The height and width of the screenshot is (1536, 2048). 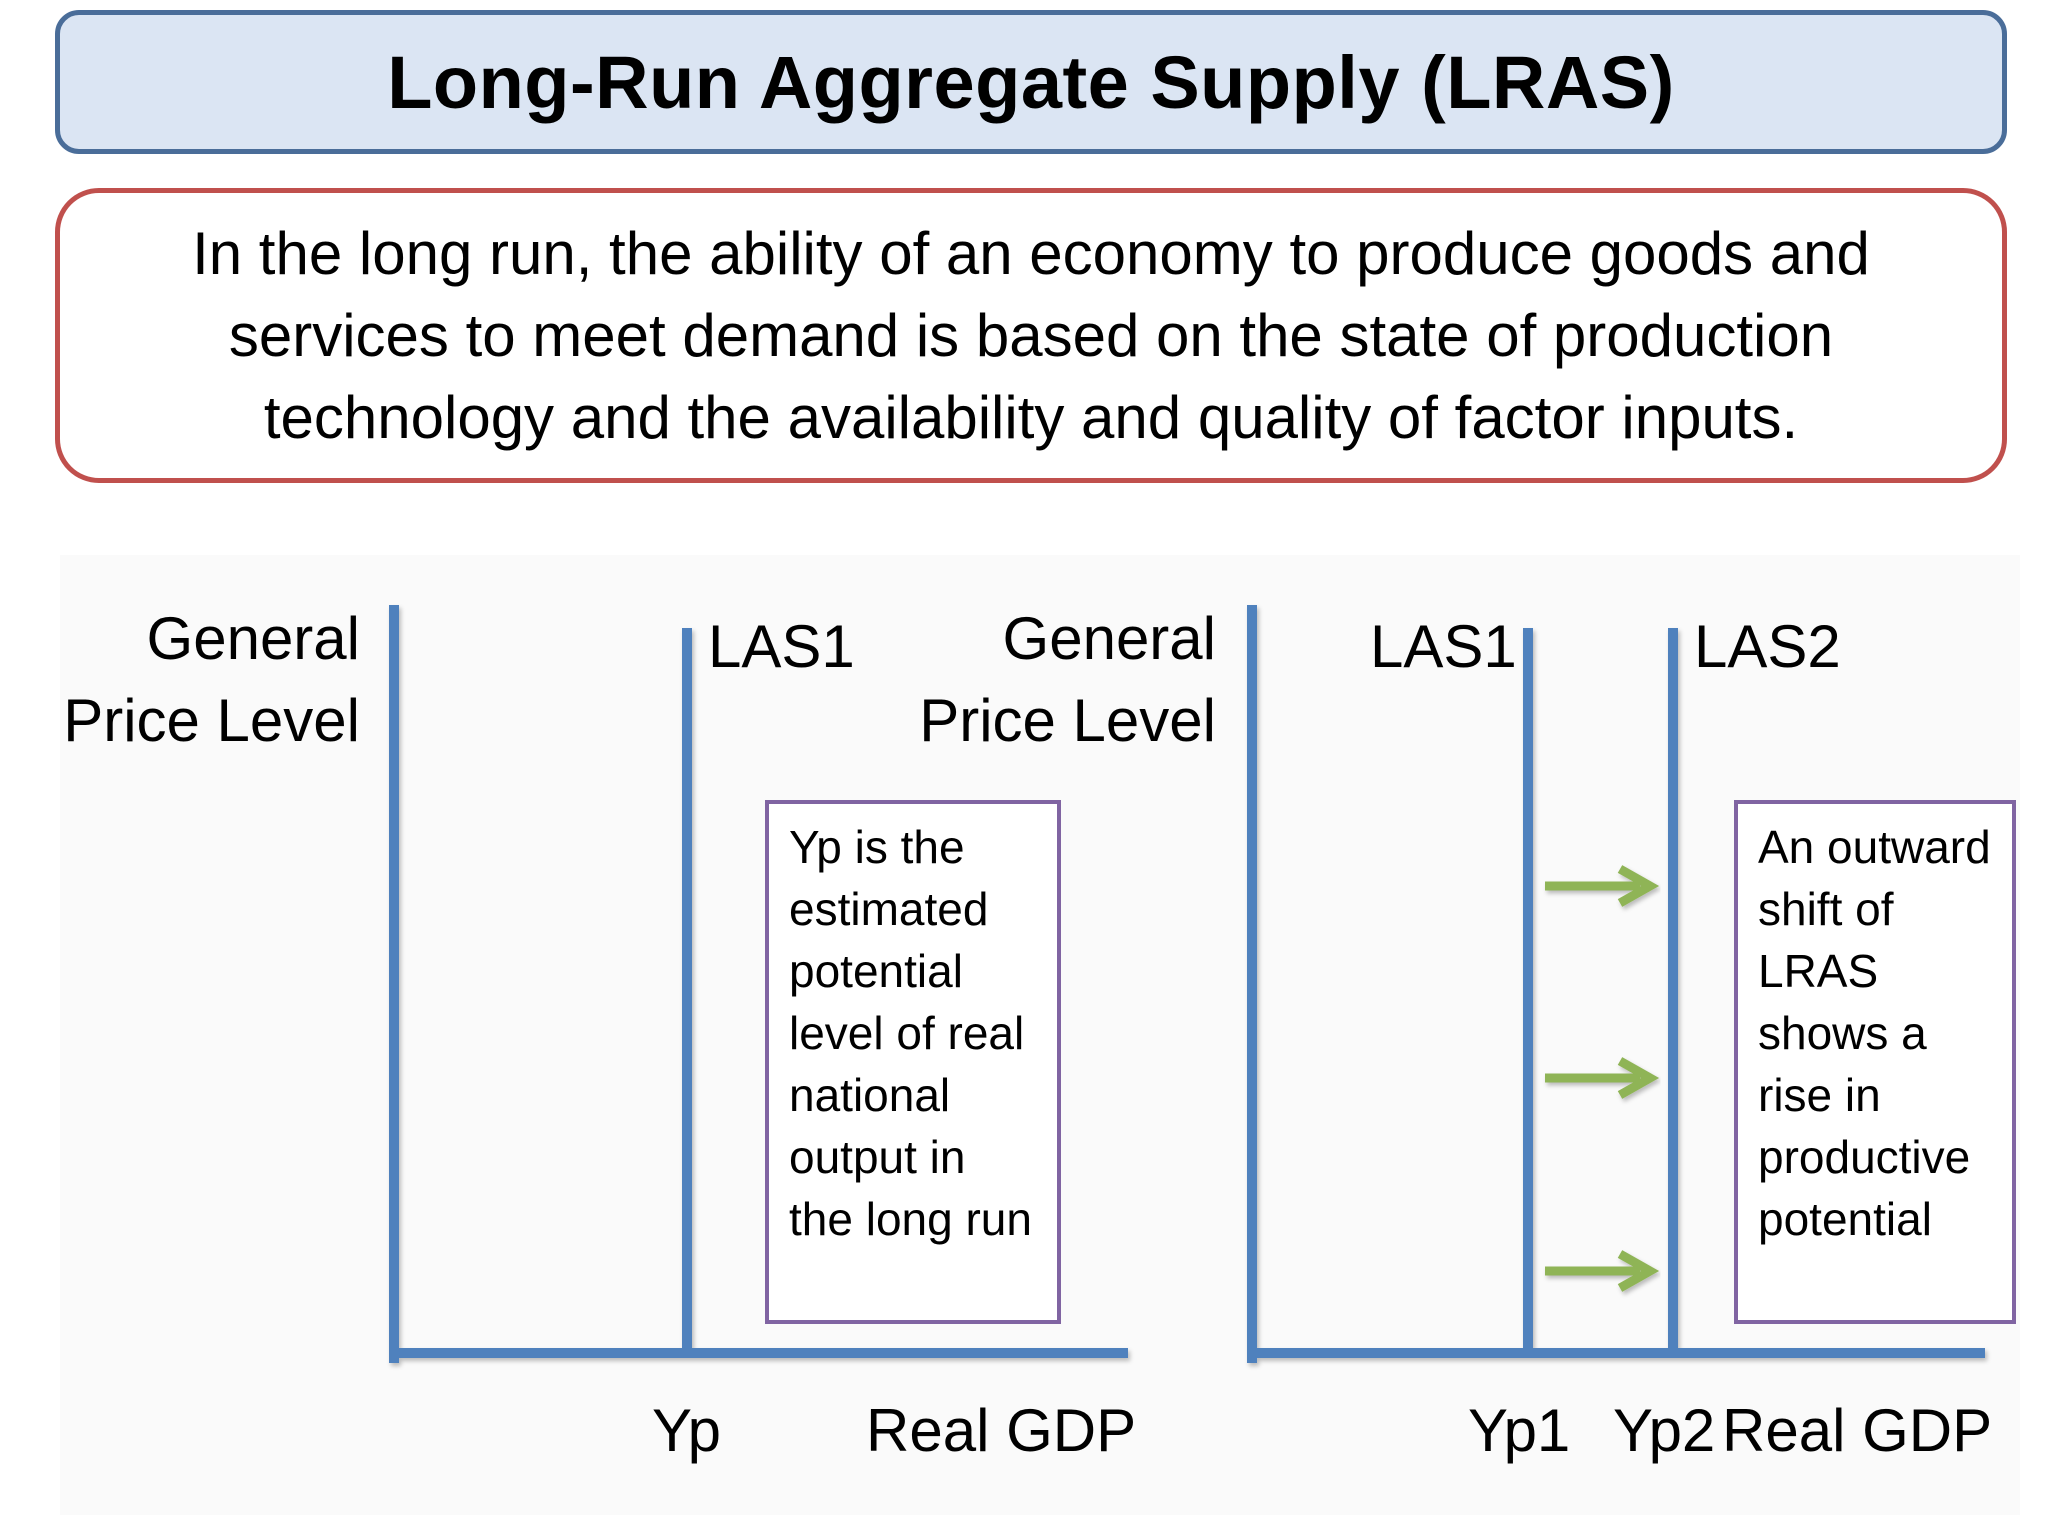 I want to click on left-x-axis-label: Real GDP, so click(x=1001, y=1430).